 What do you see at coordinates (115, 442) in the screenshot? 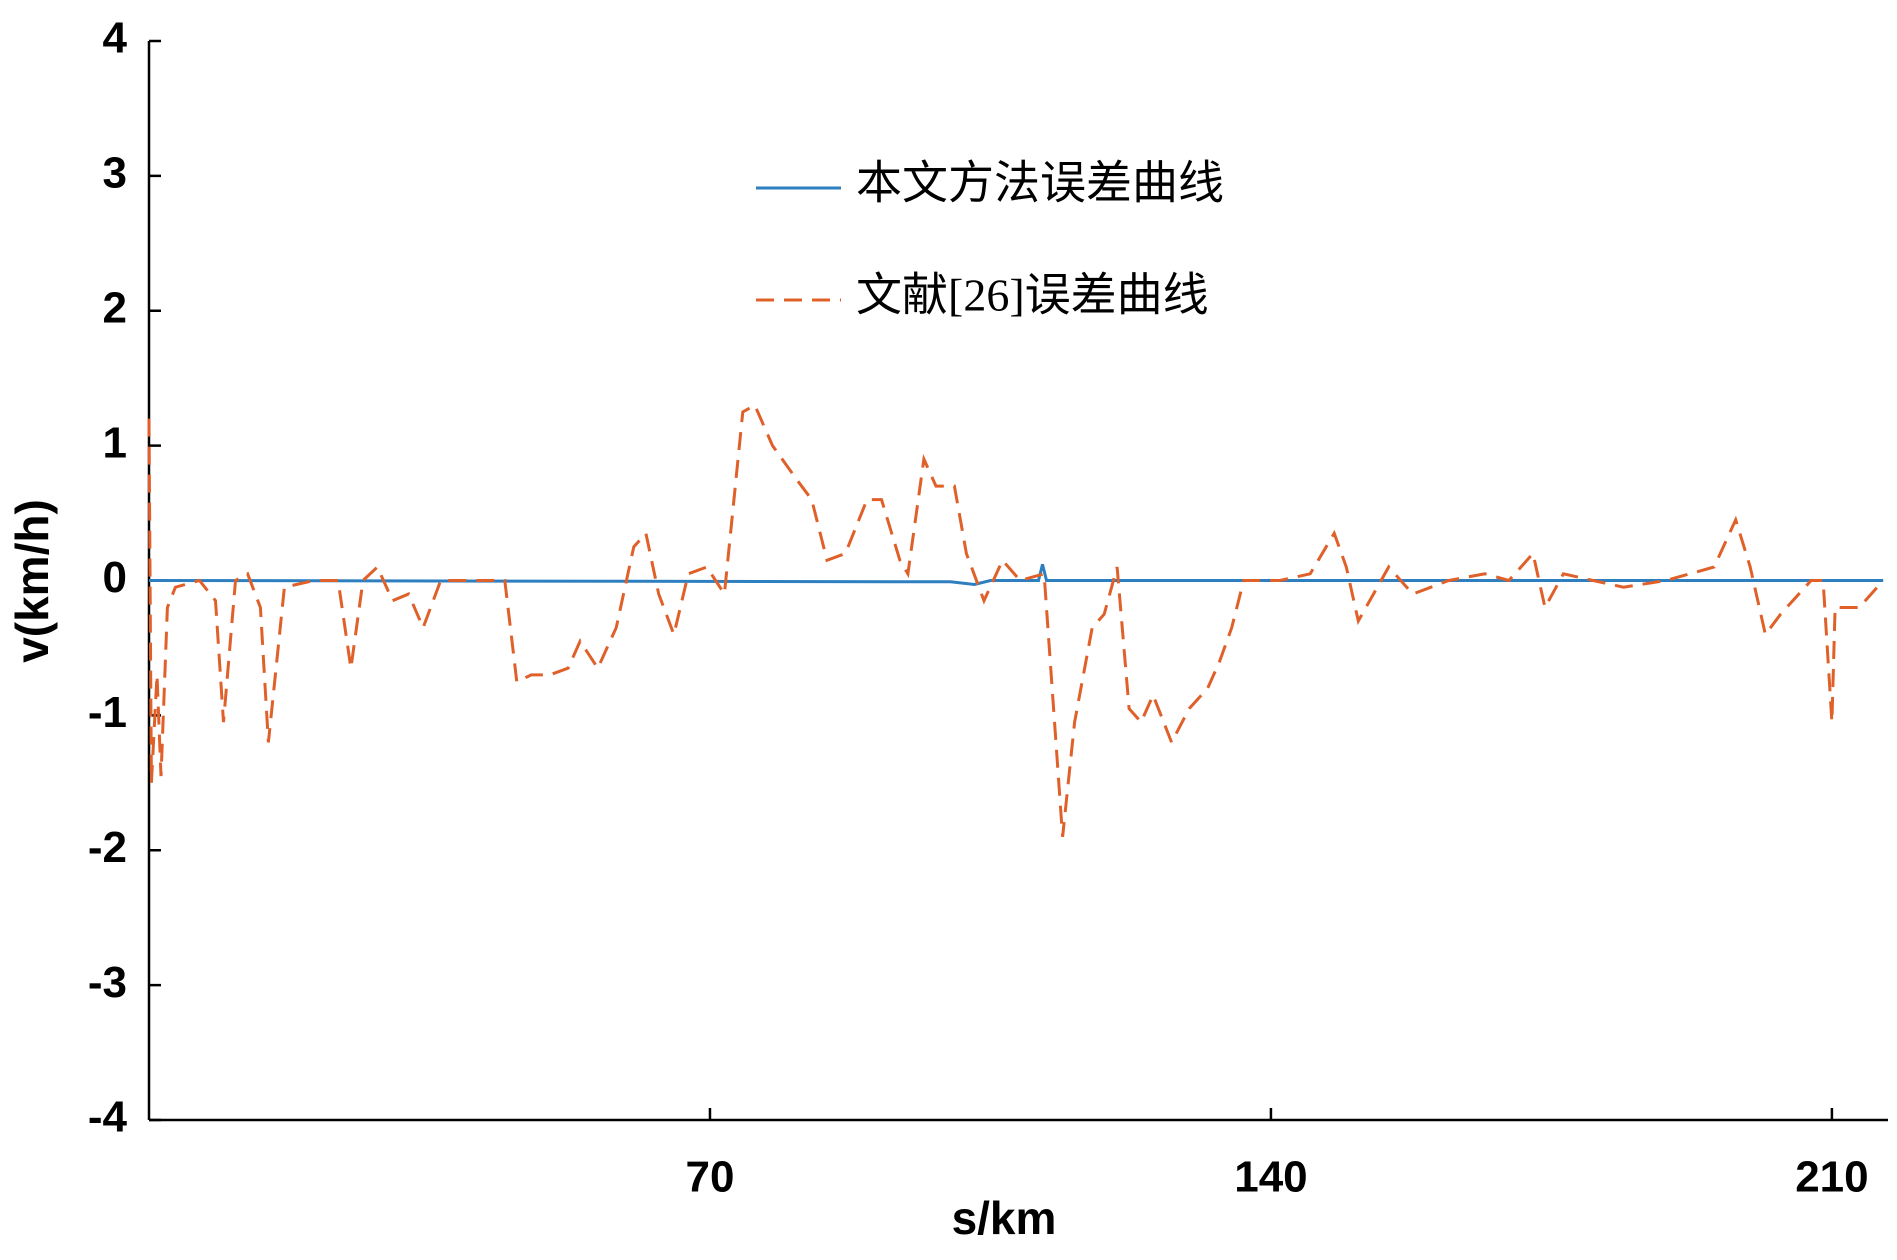
I see `y-tick-label: 1` at bounding box center [115, 442].